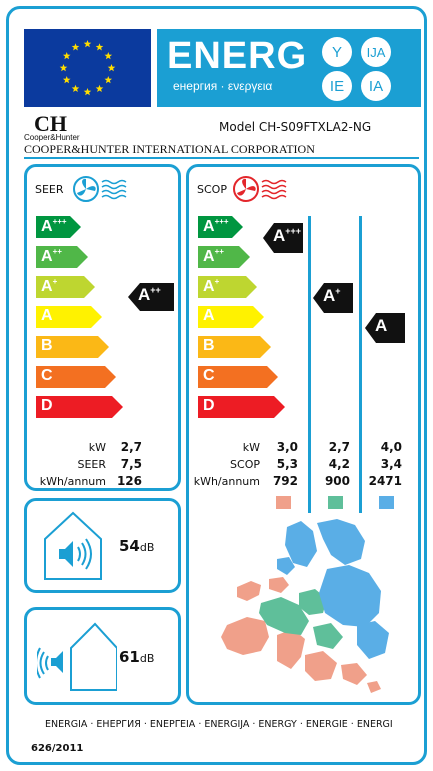  Describe the element at coordinates (147, 547) in the screenshot. I see `indoor-noise-unit: dB` at that location.